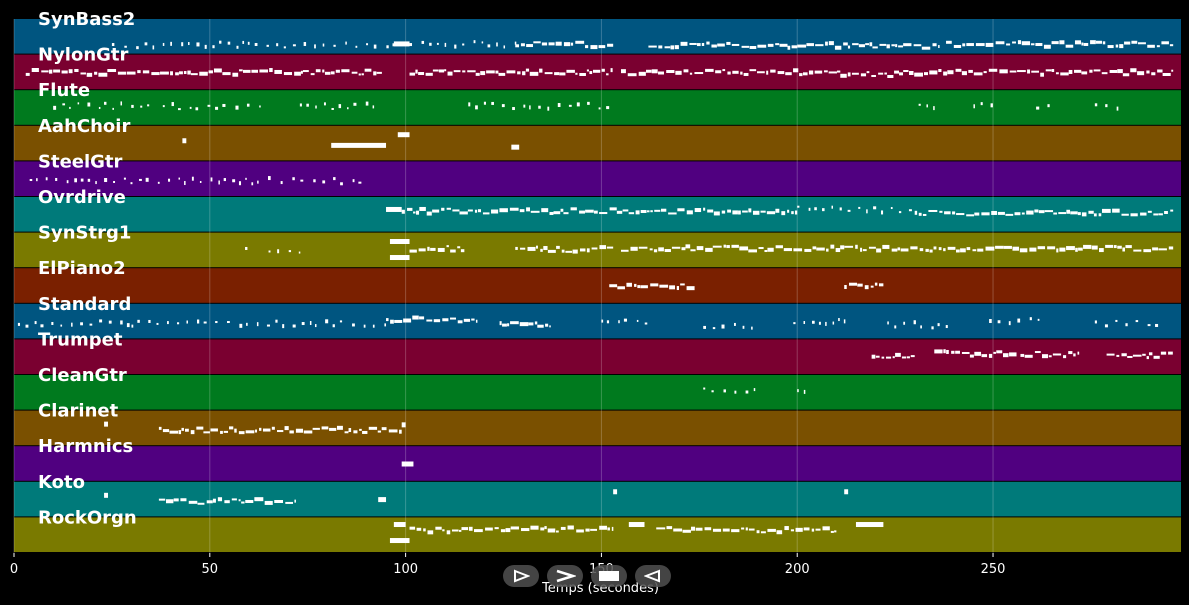 This screenshot has width=1189, height=605. What do you see at coordinates (565, 576) in the screenshot?
I see `forward-button` at bounding box center [565, 576].